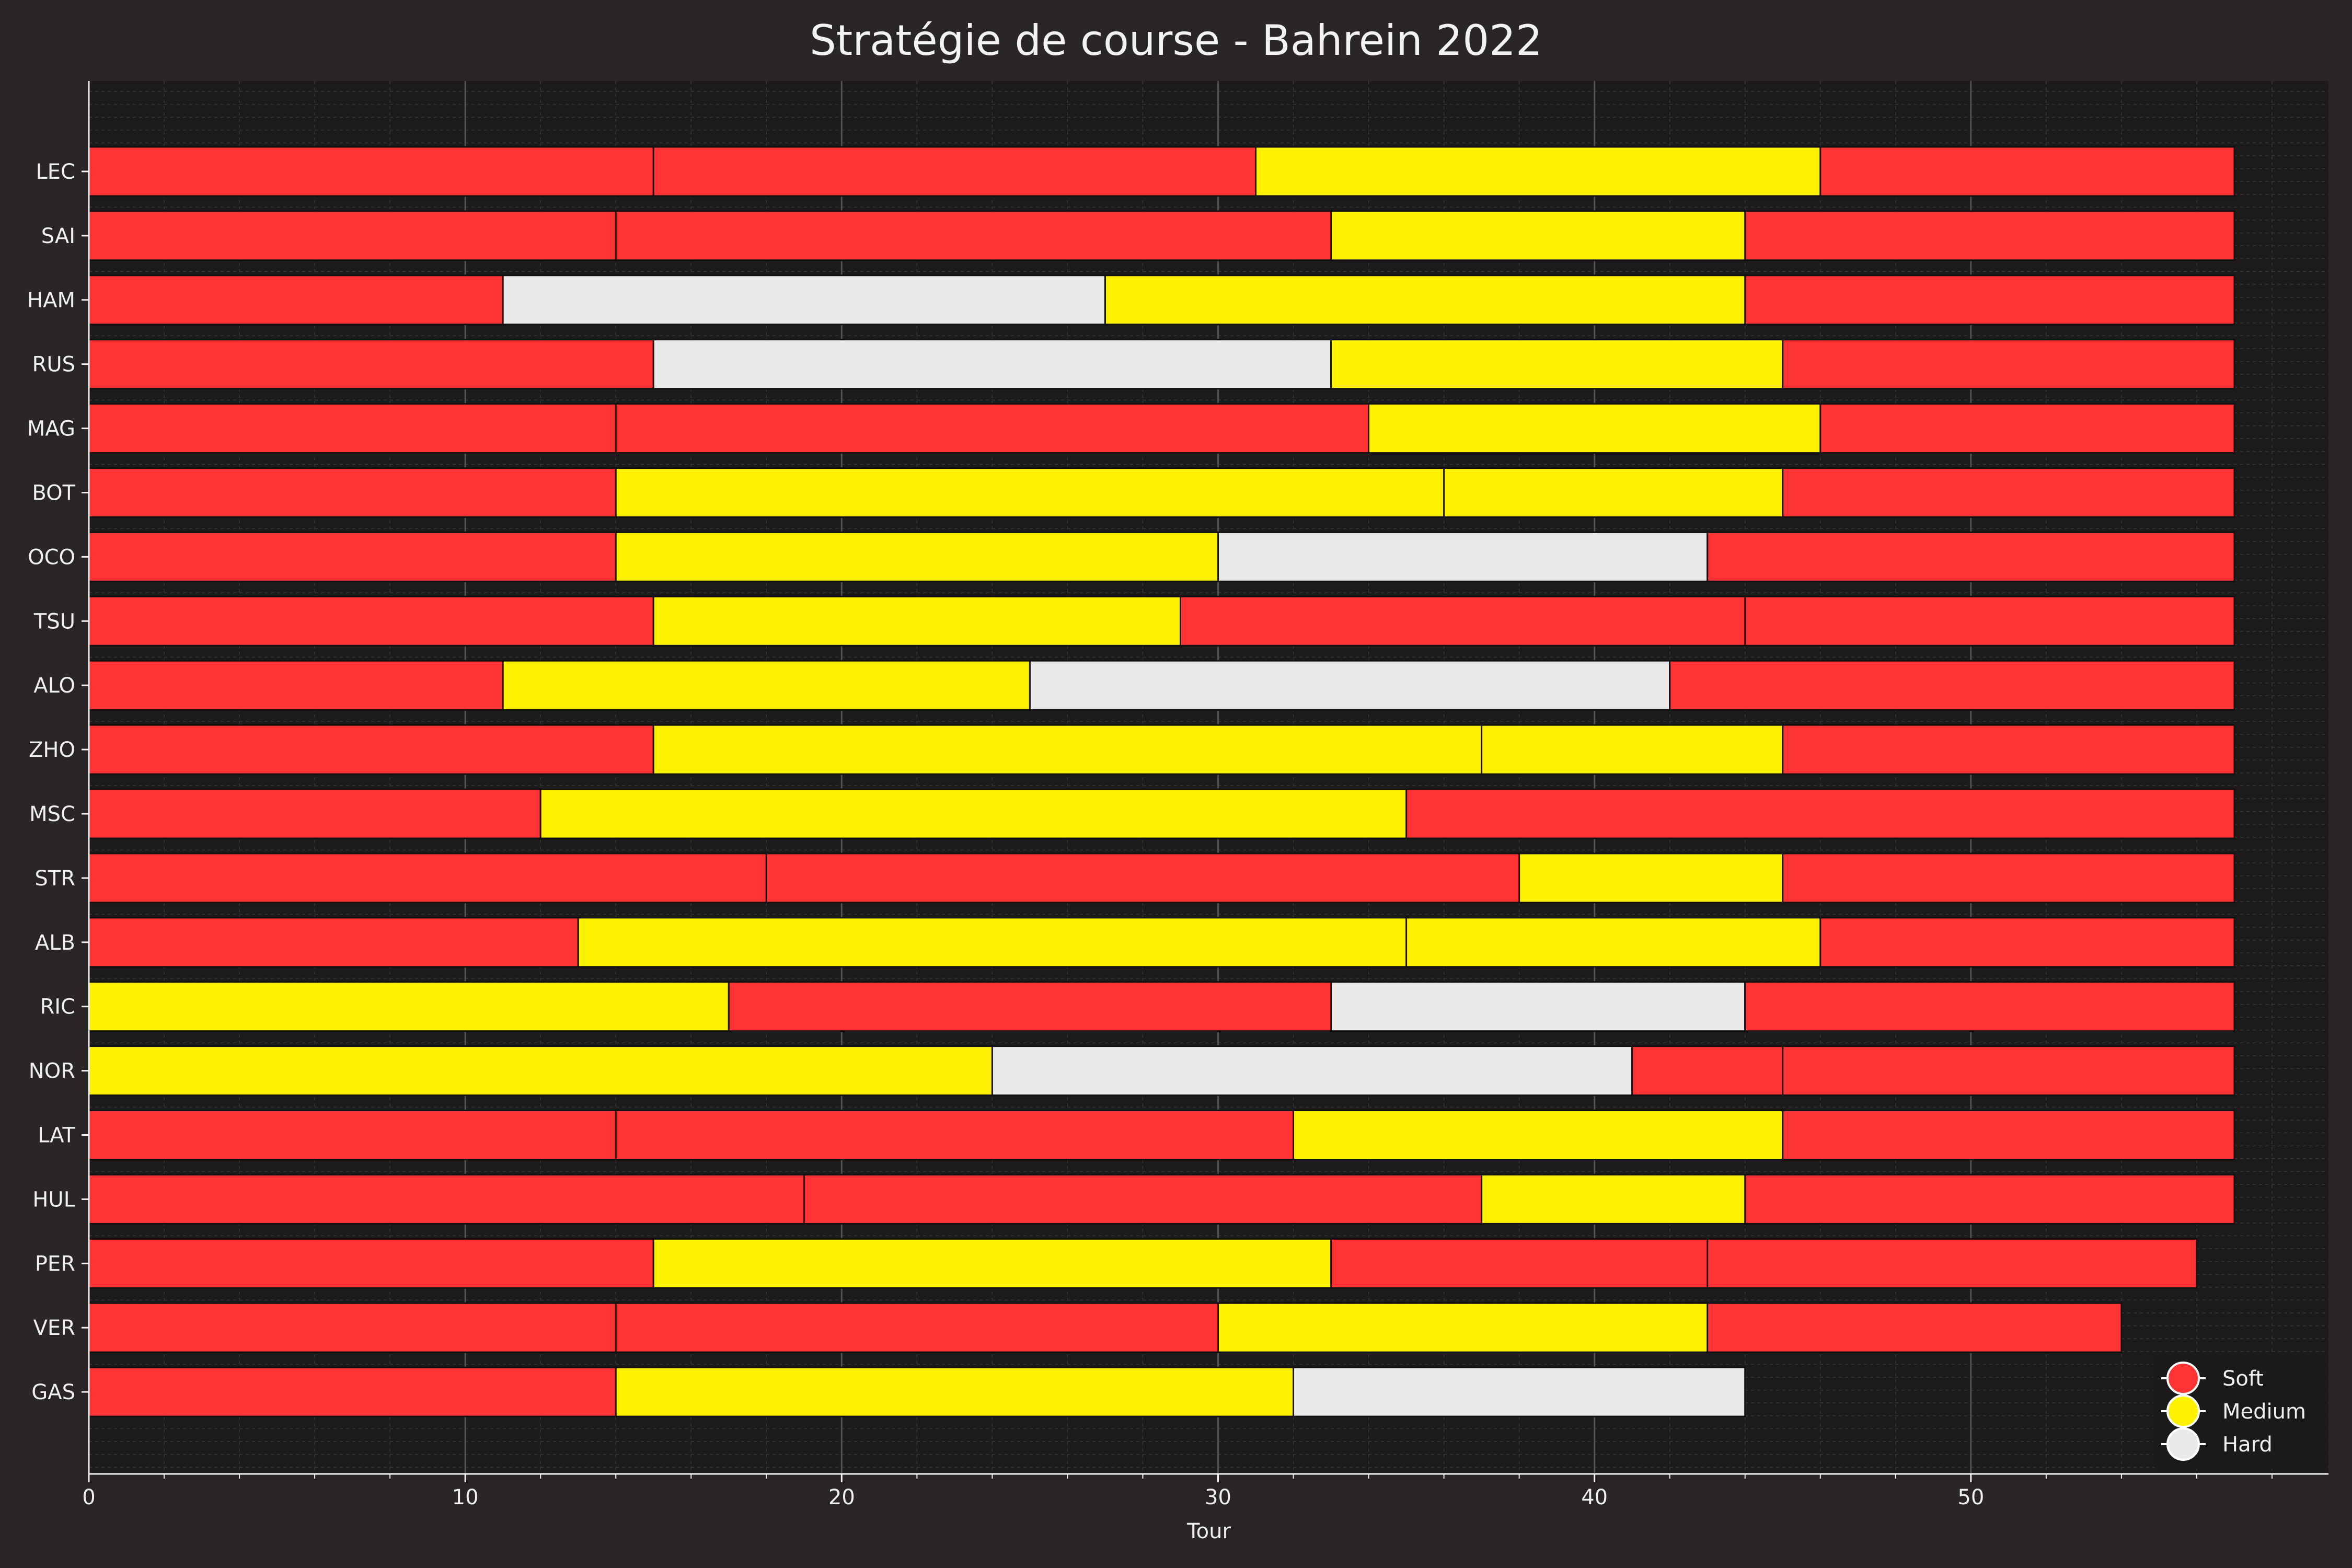  What do you see at coordinates (52, 1071) in the screenshot?
I see `y-tick-label-nor: NOR` at bounding box center [52, 1071].